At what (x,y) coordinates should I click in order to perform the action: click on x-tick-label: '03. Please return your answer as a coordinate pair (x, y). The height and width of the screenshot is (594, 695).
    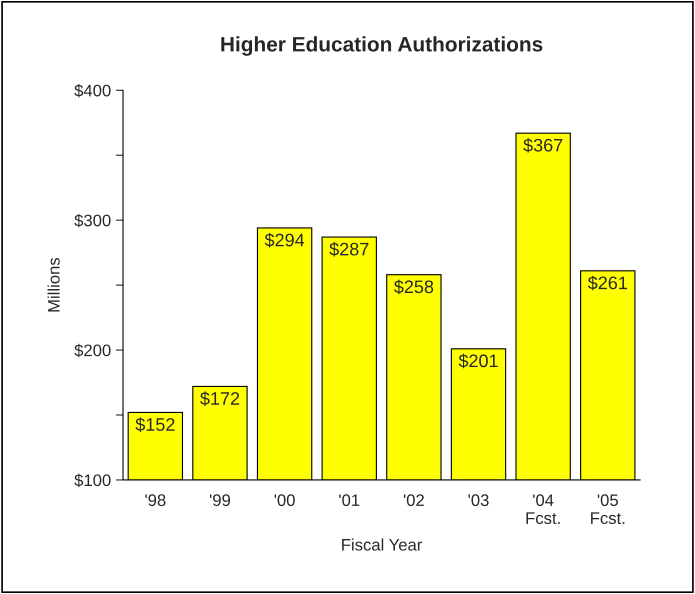
    Looking at the image, I should click on (478, 500).